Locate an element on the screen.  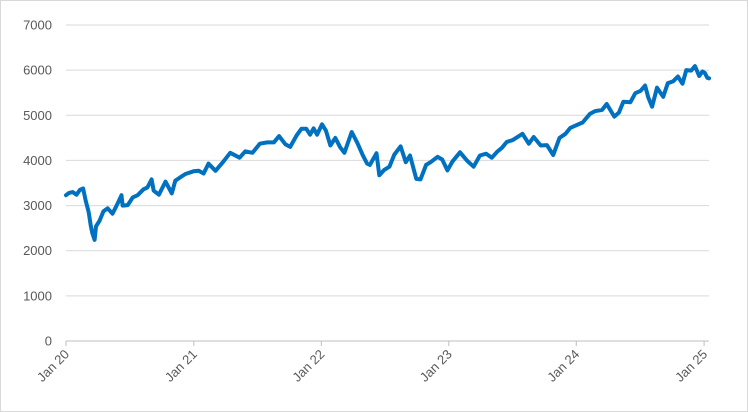
x-tick-label: Jan 23 is located at coordinates (436, 366).